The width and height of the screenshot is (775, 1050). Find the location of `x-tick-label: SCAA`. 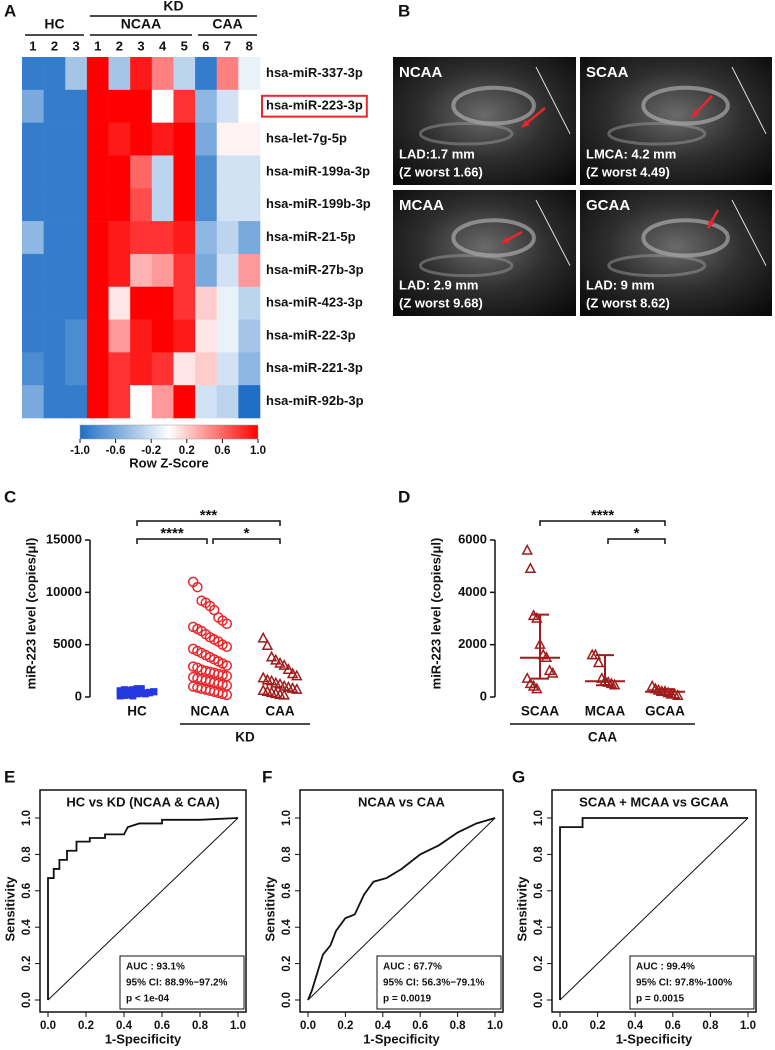

x-tick-label: SCAA is located at coordinates (540, 711).